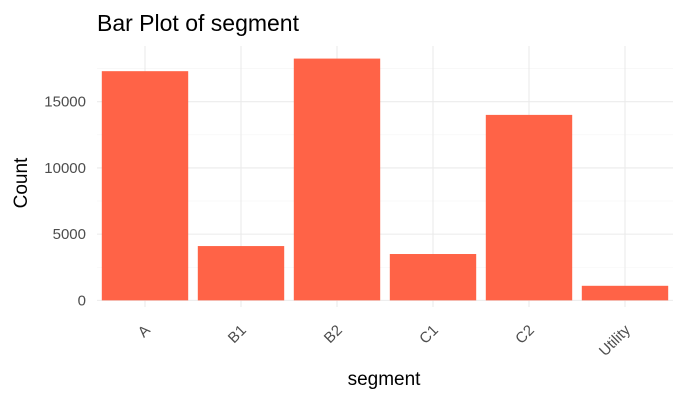 This screenshot has height=400, width=684. What do you see at coordinates (69, 234) in the screenshot?
I see `y-tick-label: 5000` at bounding box center [69, 234].